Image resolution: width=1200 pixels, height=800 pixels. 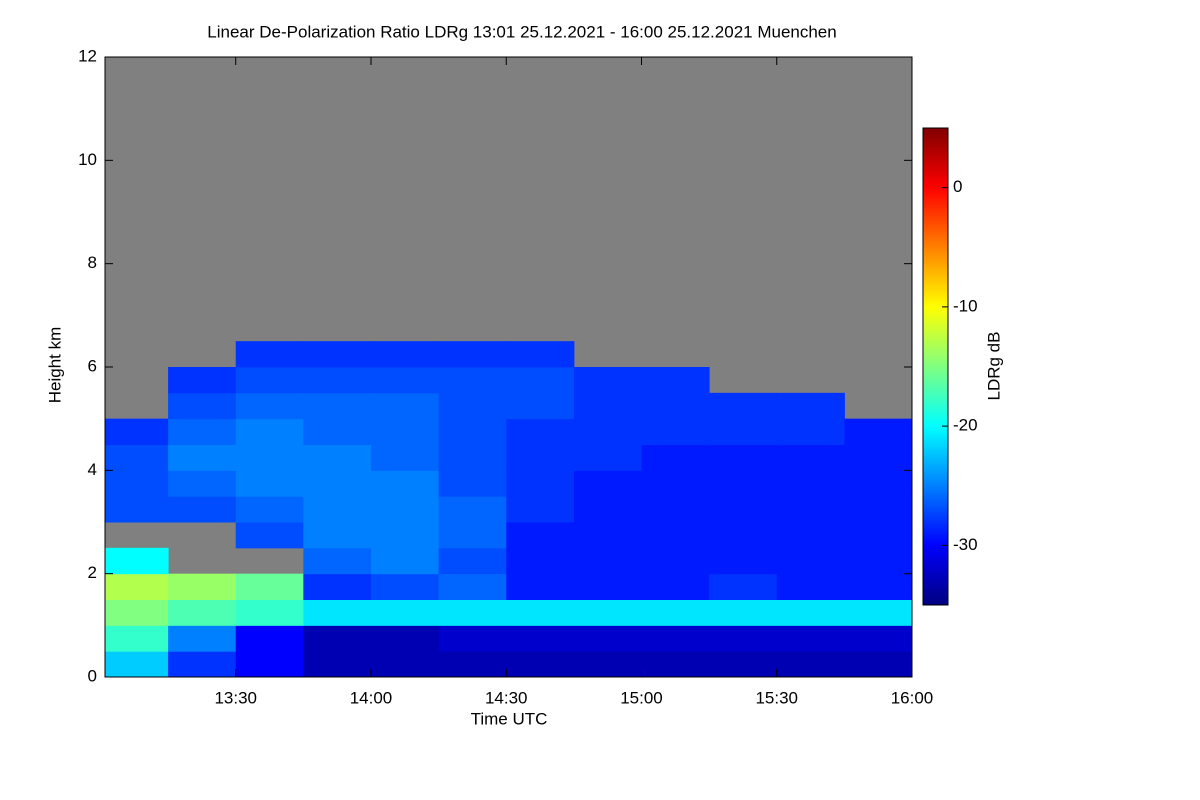 I want to click on colorbar-label: LDRg dB, so click(x=993, y=366).